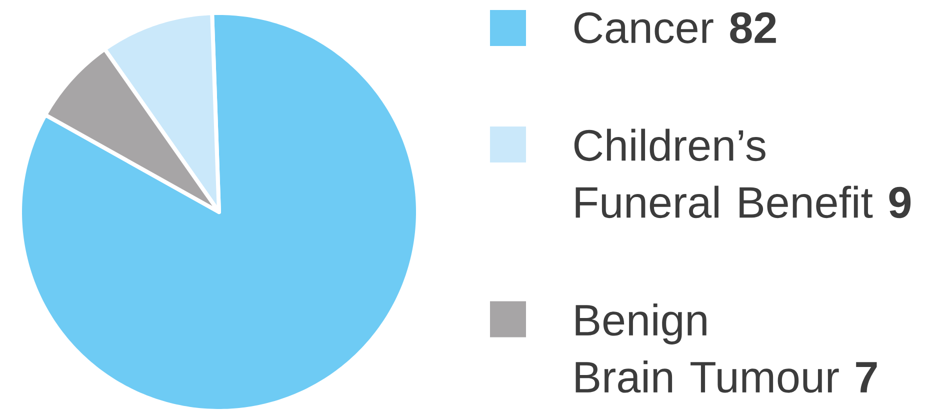 The image size is (943, 412). I want to click on data-label: 7, so click(866, 377).